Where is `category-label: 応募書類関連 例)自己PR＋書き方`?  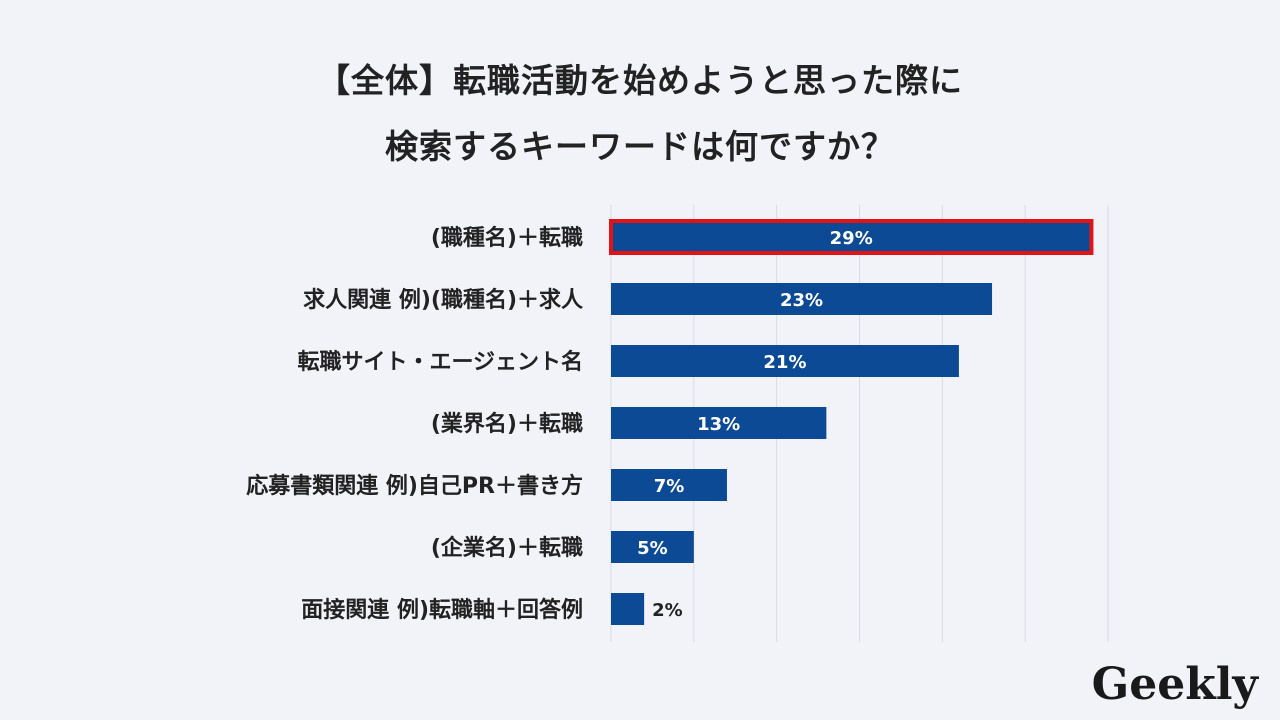 category-label: 応募書類関連 例)自己PR＋書き方 is located at coordinates (414, 486).